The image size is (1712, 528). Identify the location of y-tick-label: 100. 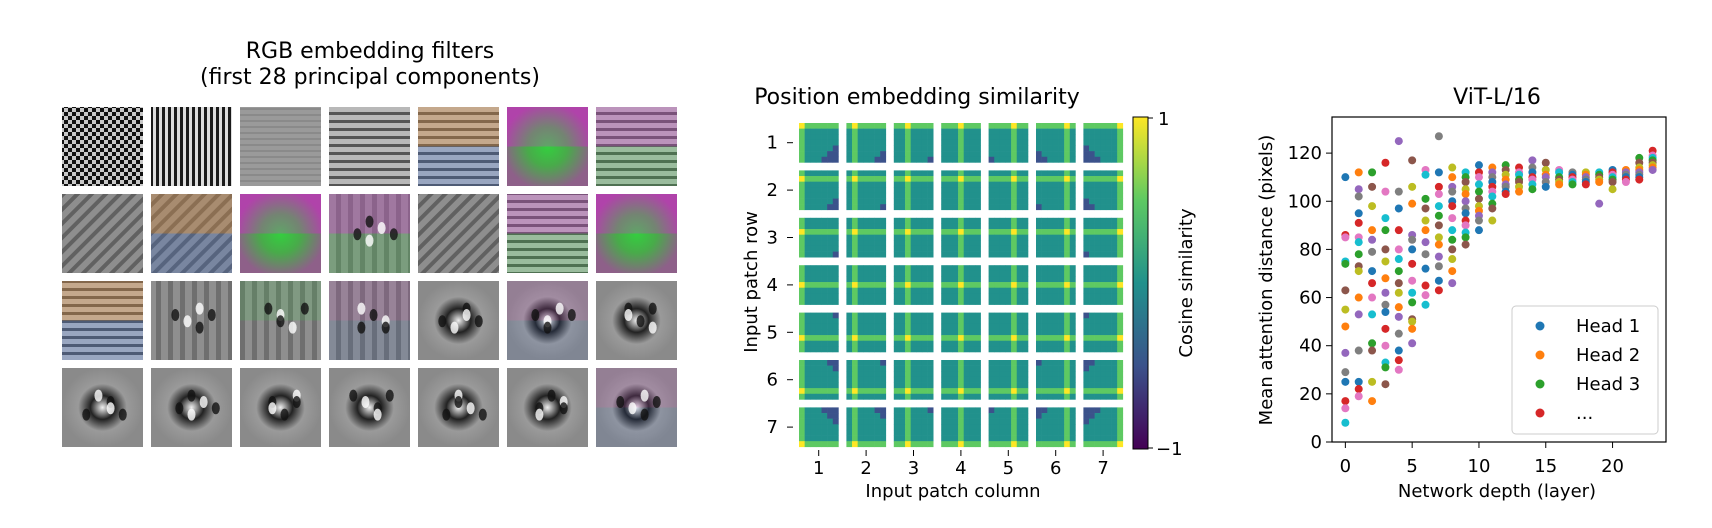
(1305, 201).